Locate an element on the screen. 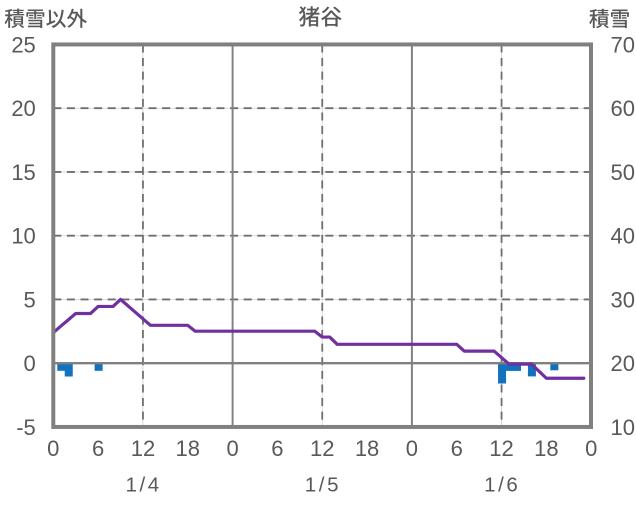 The image size is (636, 506). svg-text: 1/4 is located at coordinates (143, 485).